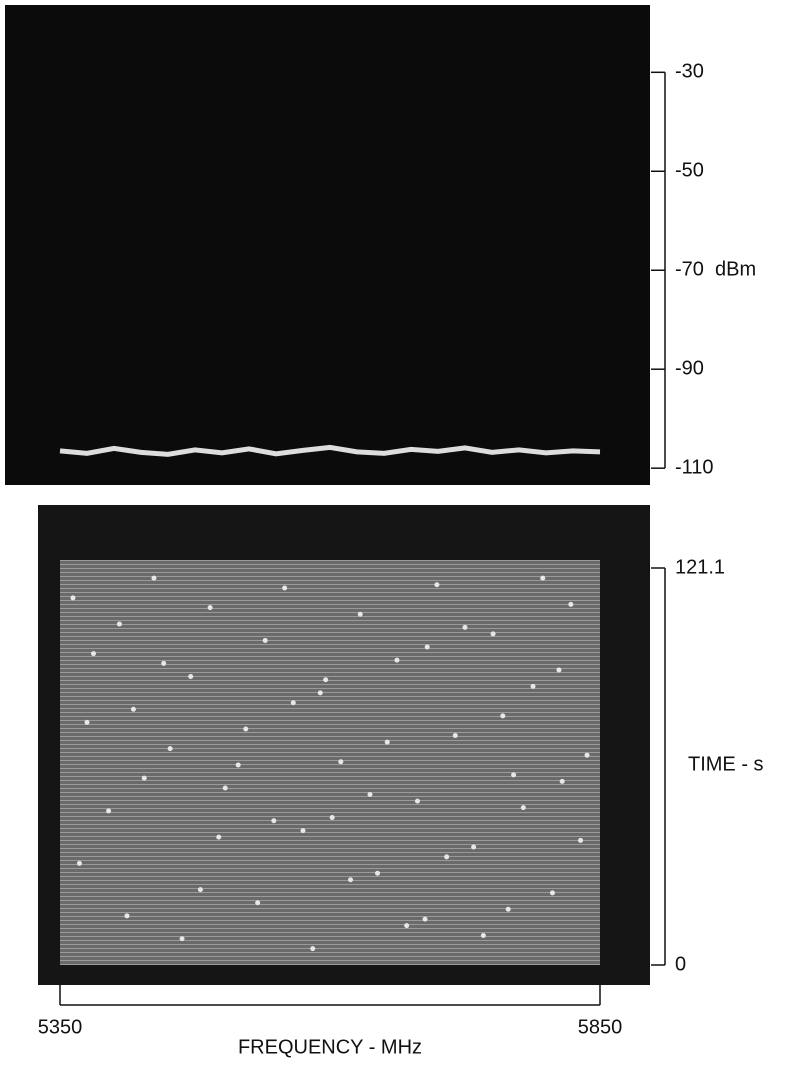  I want to click on y-tick-label: -70, so click(689, 270).